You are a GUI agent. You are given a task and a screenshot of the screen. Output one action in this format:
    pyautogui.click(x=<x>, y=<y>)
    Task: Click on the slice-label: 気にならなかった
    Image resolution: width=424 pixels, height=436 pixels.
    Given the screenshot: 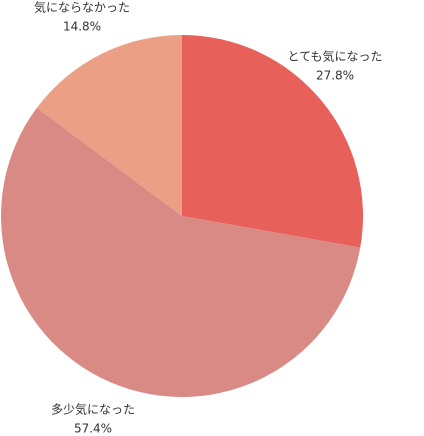 What is the action you would take?
    pyautogui.click(x=82, y=7)
    